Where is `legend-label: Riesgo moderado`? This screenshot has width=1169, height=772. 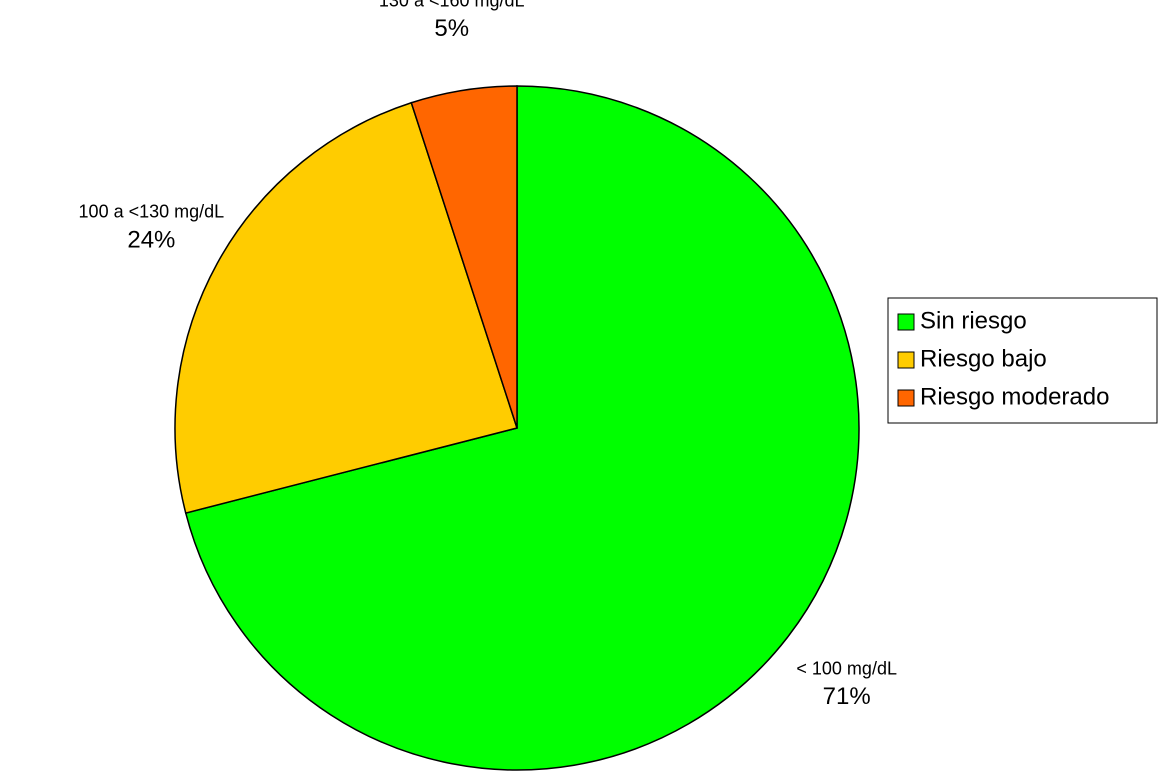
legend-label: Riesgo moderado is located at coordinates (1014, 396).